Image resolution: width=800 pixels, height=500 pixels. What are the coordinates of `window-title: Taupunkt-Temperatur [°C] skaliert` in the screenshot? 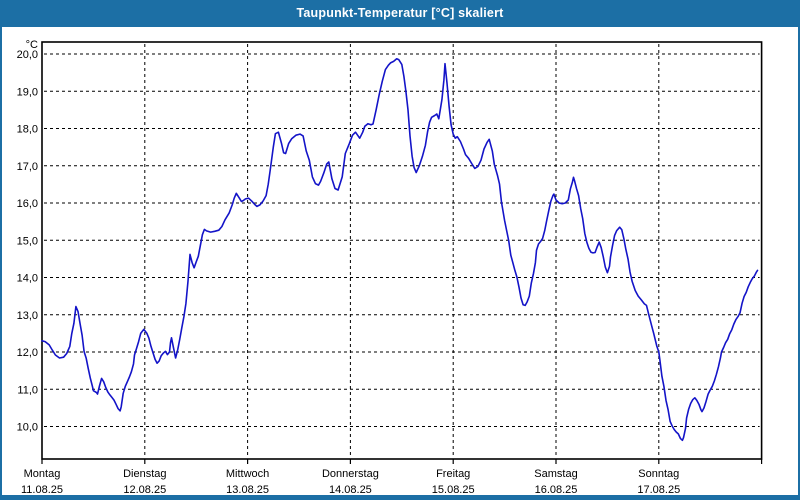 It's located at (400, 13).